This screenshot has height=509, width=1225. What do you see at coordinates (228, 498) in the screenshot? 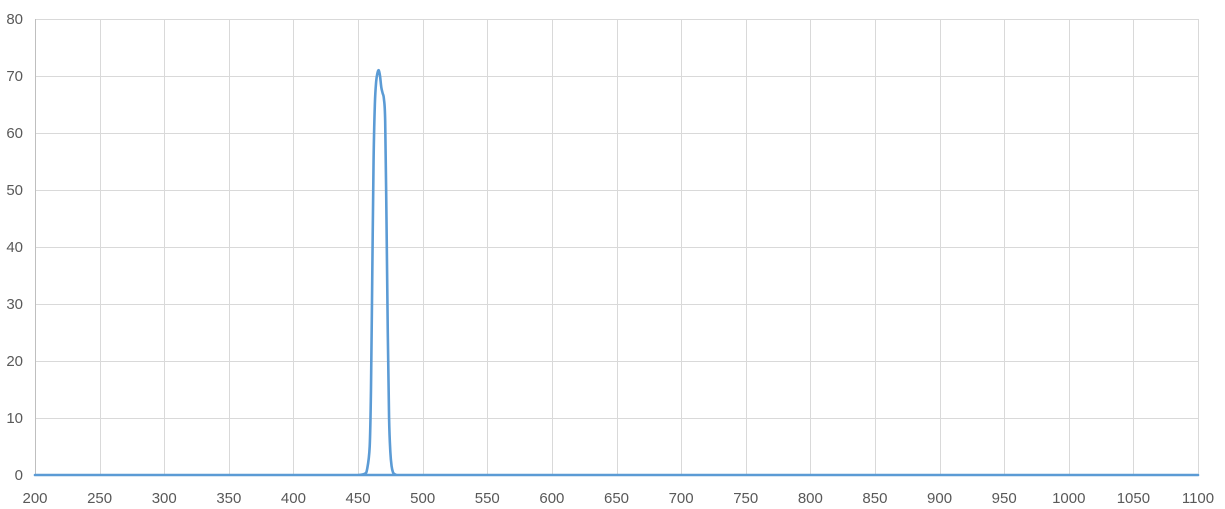
I see `x-tick-label: 350` at bounding box center [228, 498].